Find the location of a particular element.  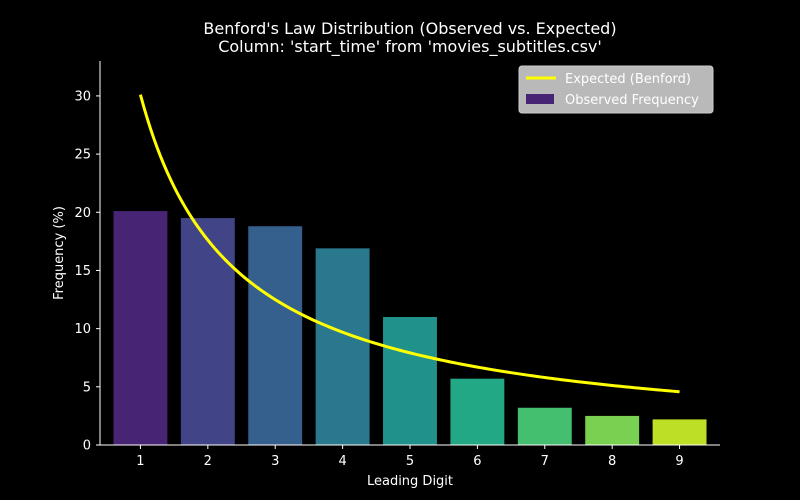

y-tick-label: 10 is located at coordinates (82, 329).